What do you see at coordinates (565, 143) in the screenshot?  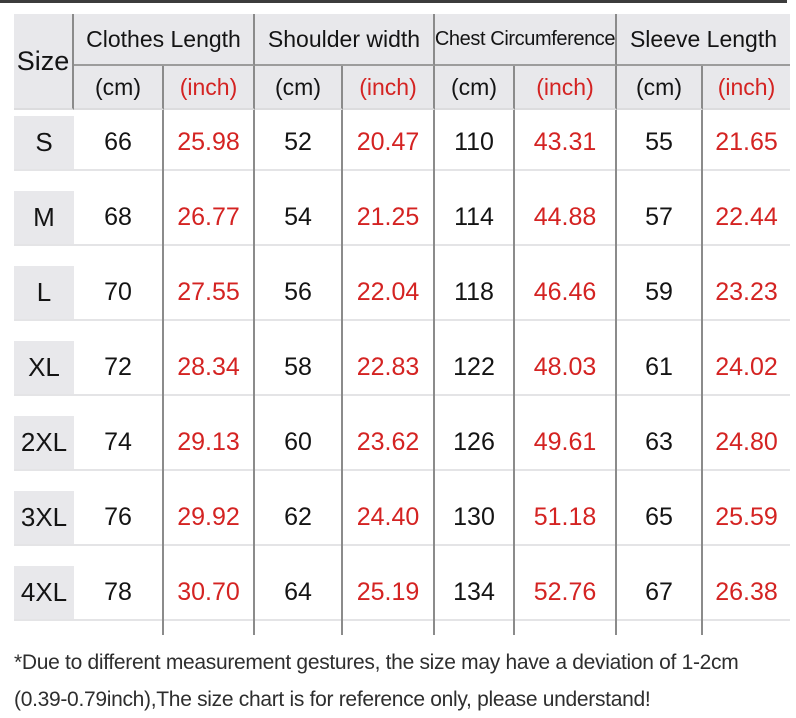 I see `cell-value-inch: 43.31` at bounding box center [565, 143].